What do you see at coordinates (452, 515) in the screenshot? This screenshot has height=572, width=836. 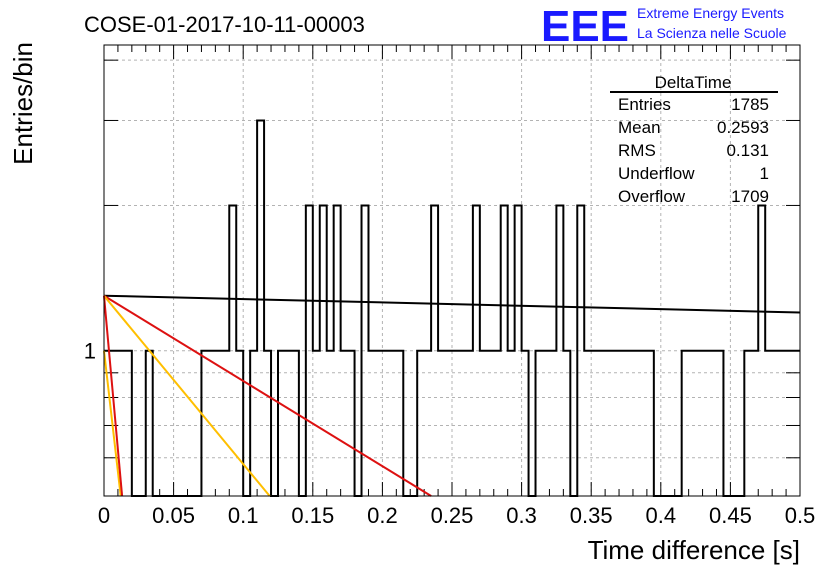 I see `x-tick-label: 0.25` at bounding box center [452, 515].